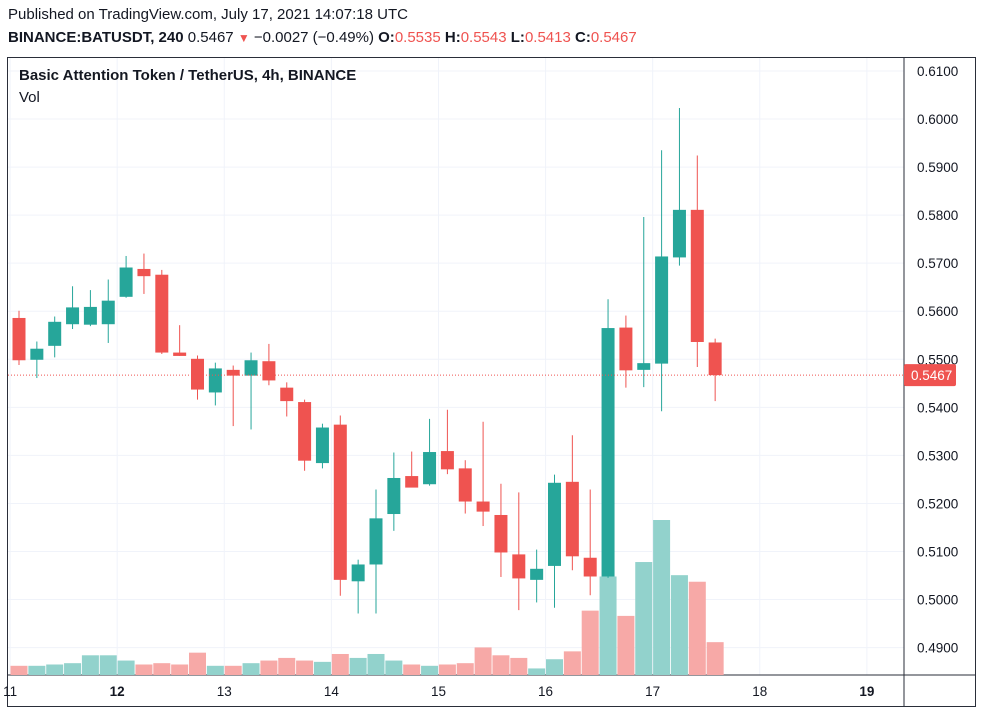  What do you see at coordinates (417, 37) in the screenshot?
I see `open-value: 0.5535` at bounding box center [417, 37].